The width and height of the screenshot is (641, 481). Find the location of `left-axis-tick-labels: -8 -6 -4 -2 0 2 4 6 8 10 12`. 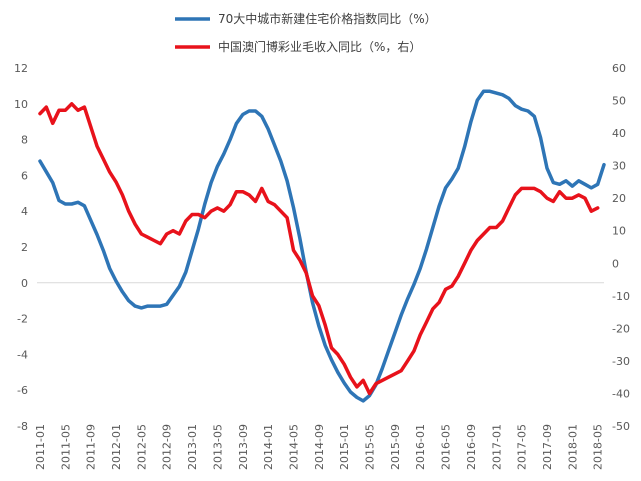

left-axis-tick-labels: -8 -6 -4 -2 0 2 4 6 8 10 12 is located at coordinates (21, 247).